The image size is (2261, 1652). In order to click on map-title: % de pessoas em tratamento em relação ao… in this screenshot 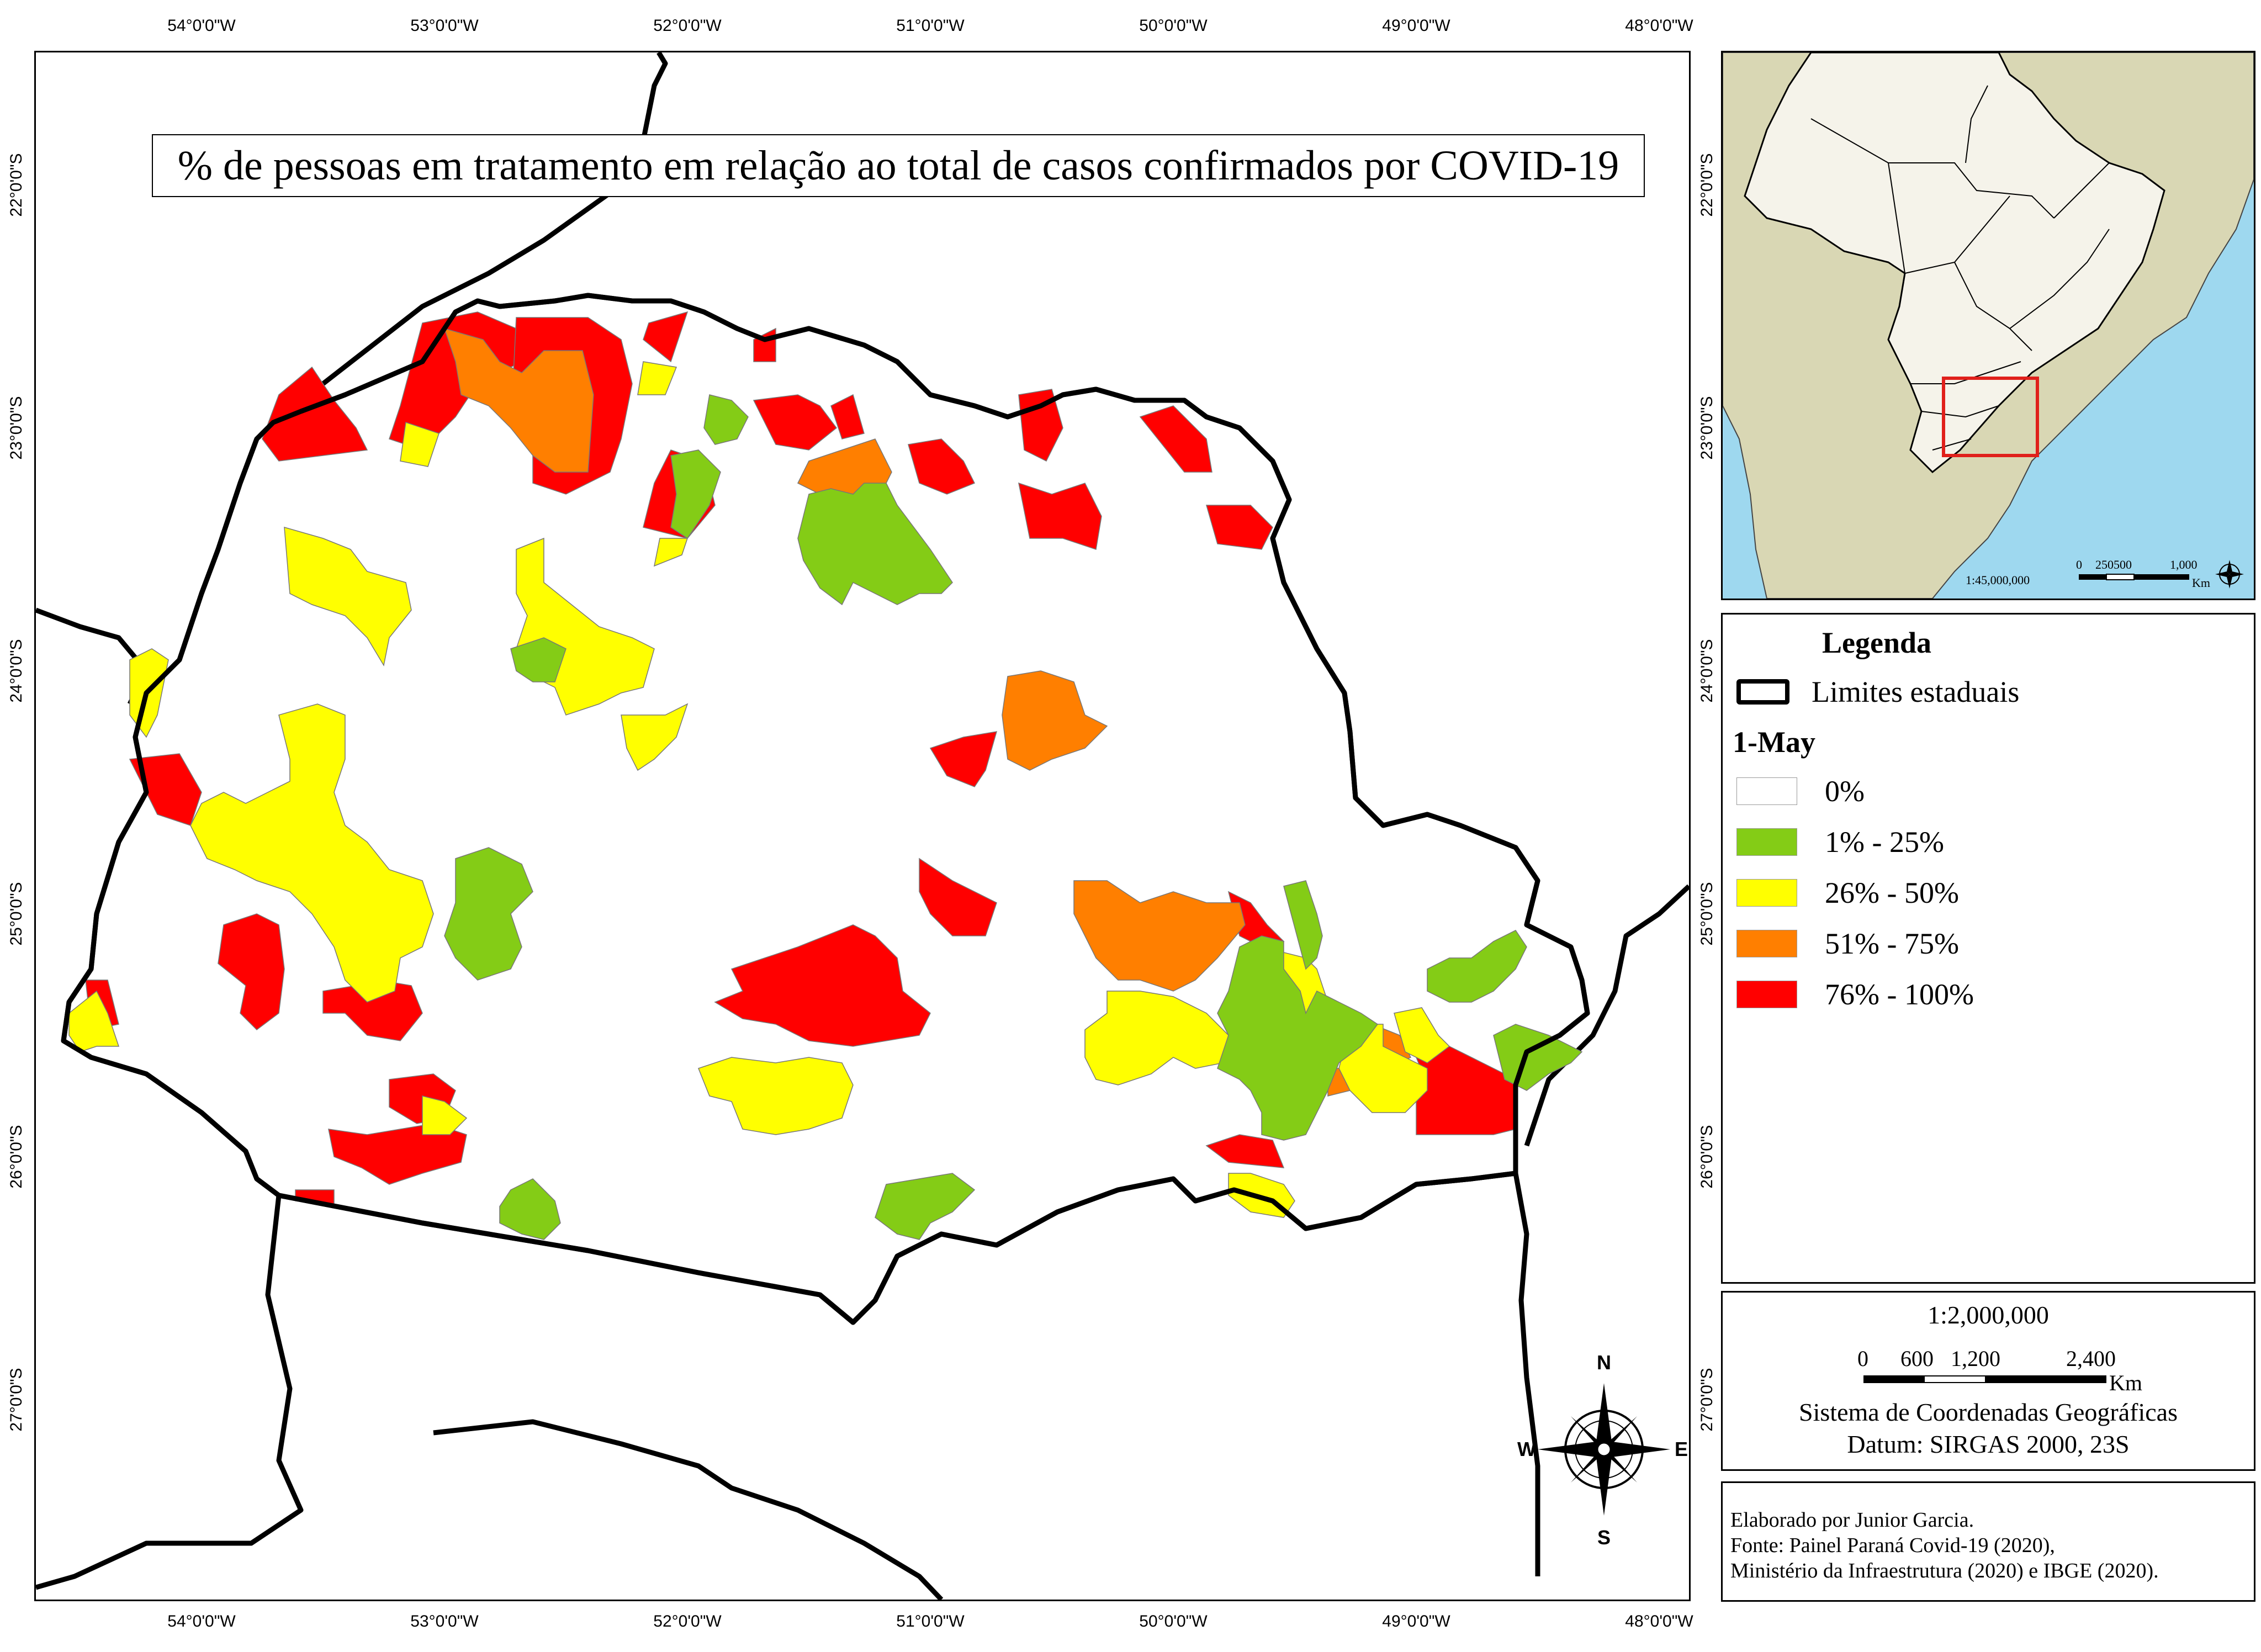, I will do `click(899, 165)`.